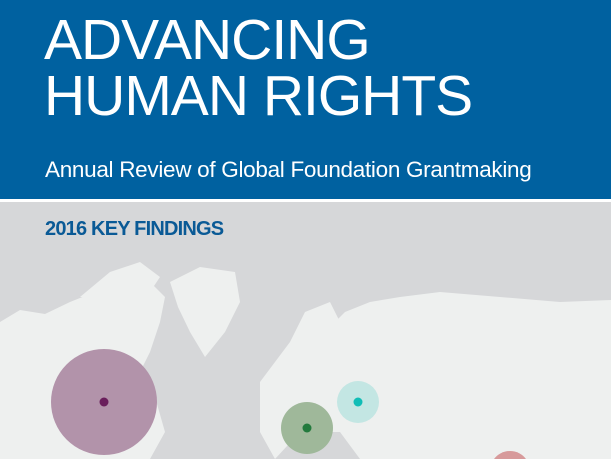 Image resolution: width=611 pixels, height=459 pixels. I want to click on title-line-1: ADVANCING, so click(207, 40).